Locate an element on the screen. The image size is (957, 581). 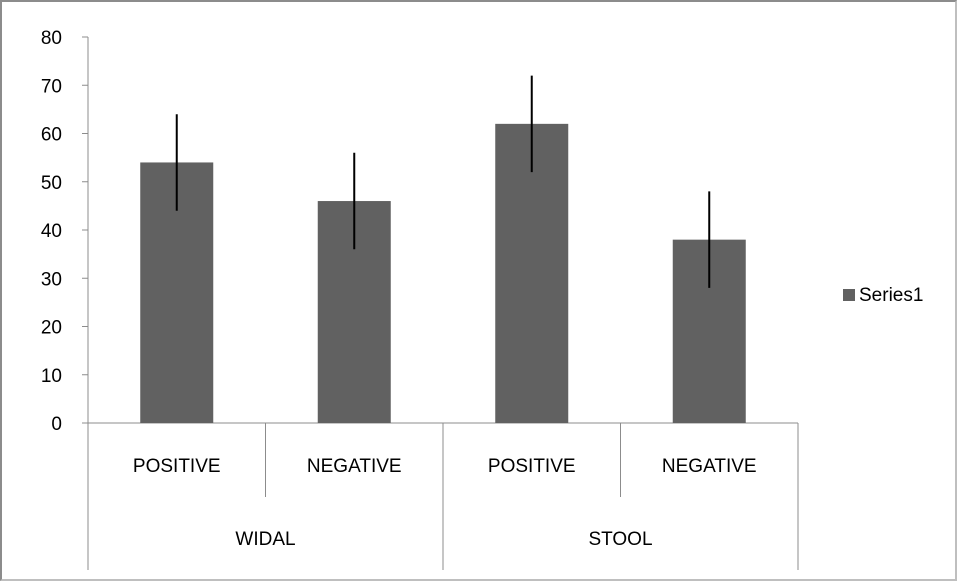
x-group-label: STOOL is located at coordinates (620, 539).